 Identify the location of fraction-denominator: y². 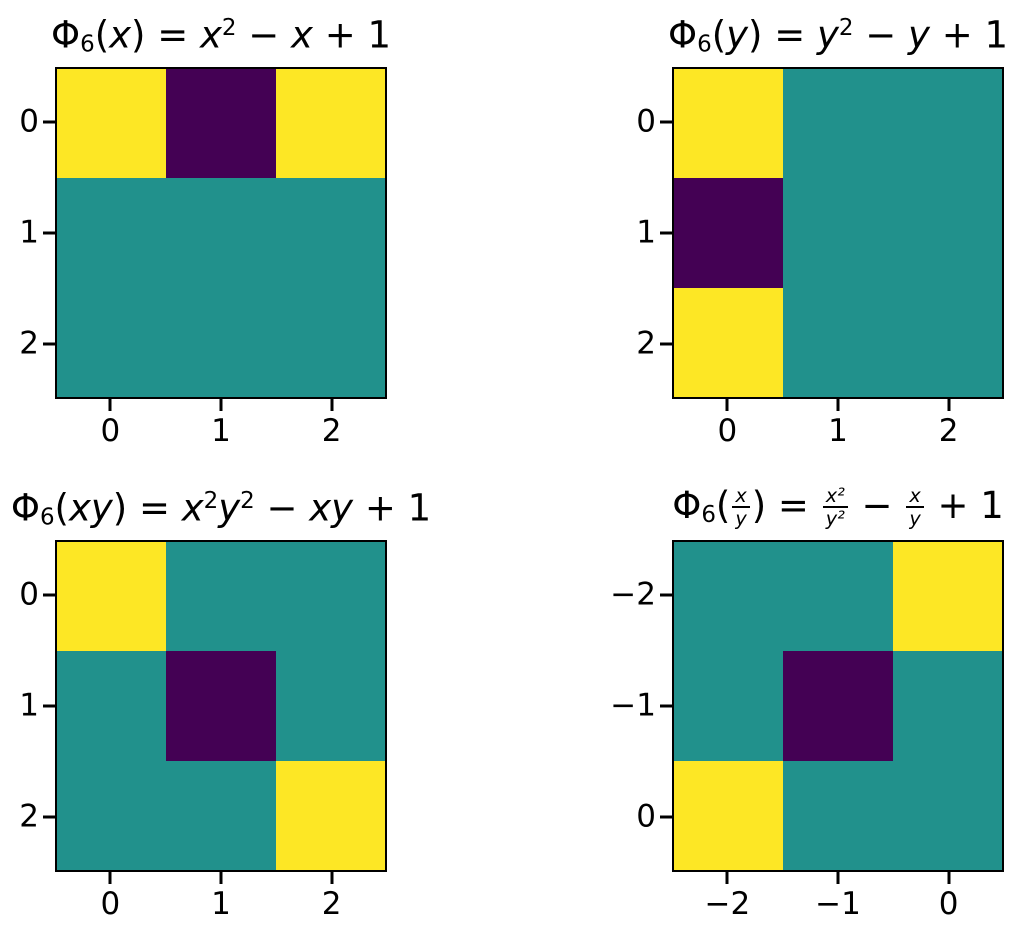
(835, 519).